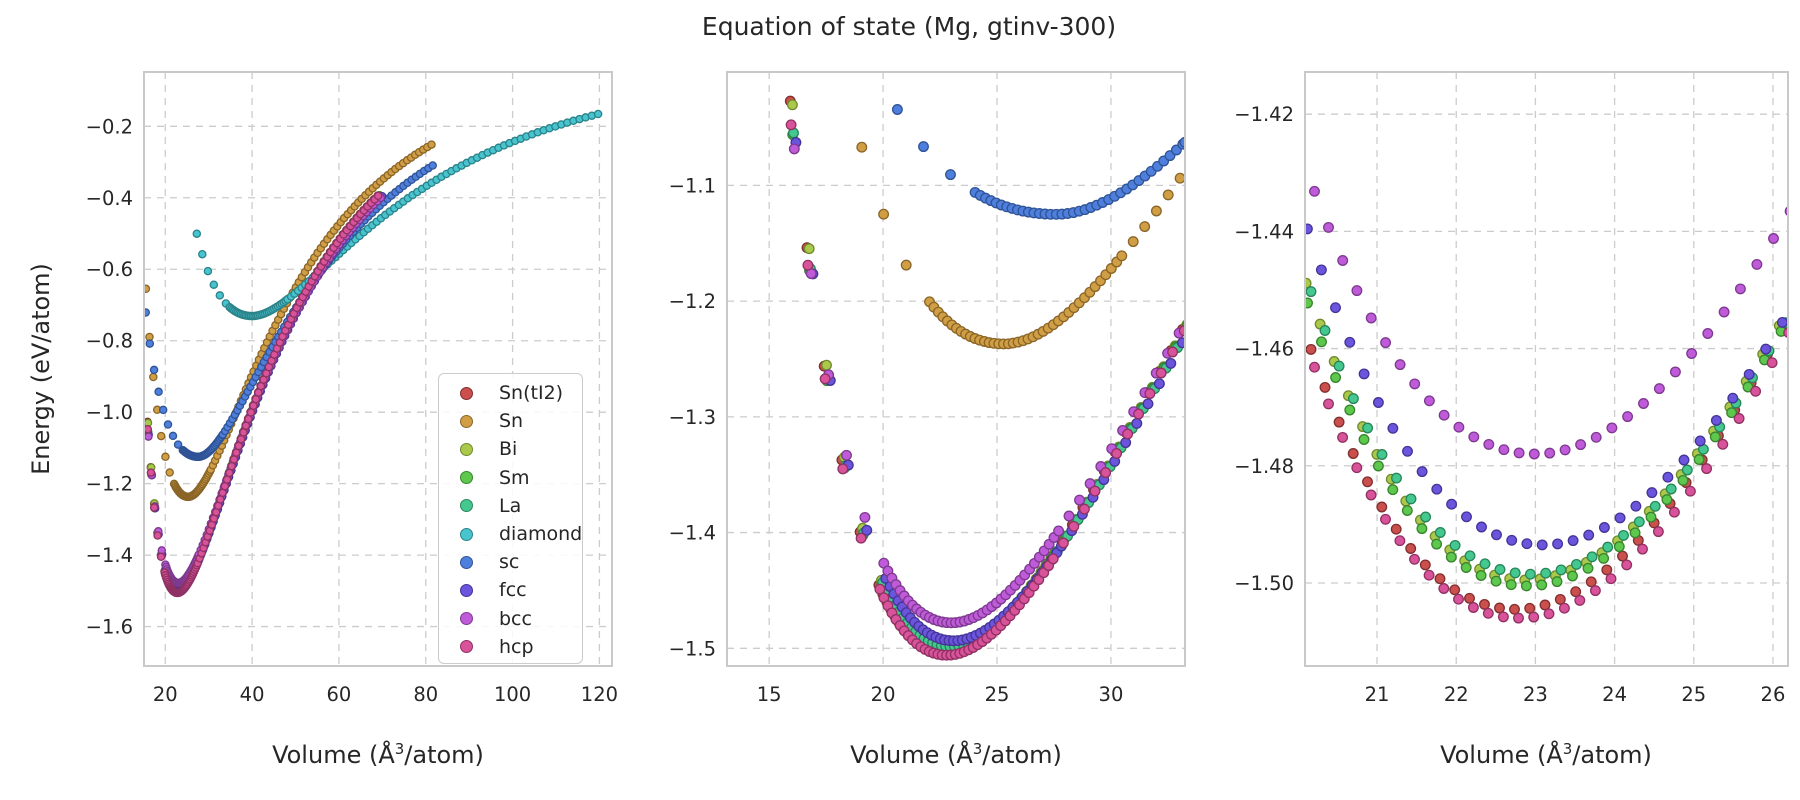  I want to click on svg-text: −0.4, so click(109, 198).